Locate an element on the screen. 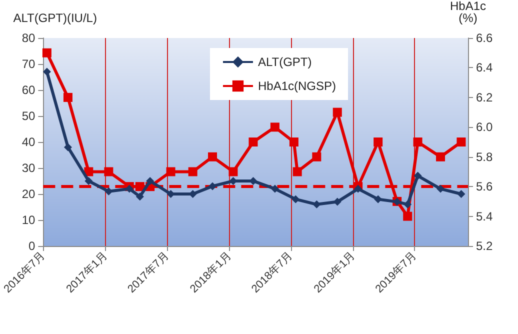  y-tick-label: 60 is located at coordinates (29, 90).